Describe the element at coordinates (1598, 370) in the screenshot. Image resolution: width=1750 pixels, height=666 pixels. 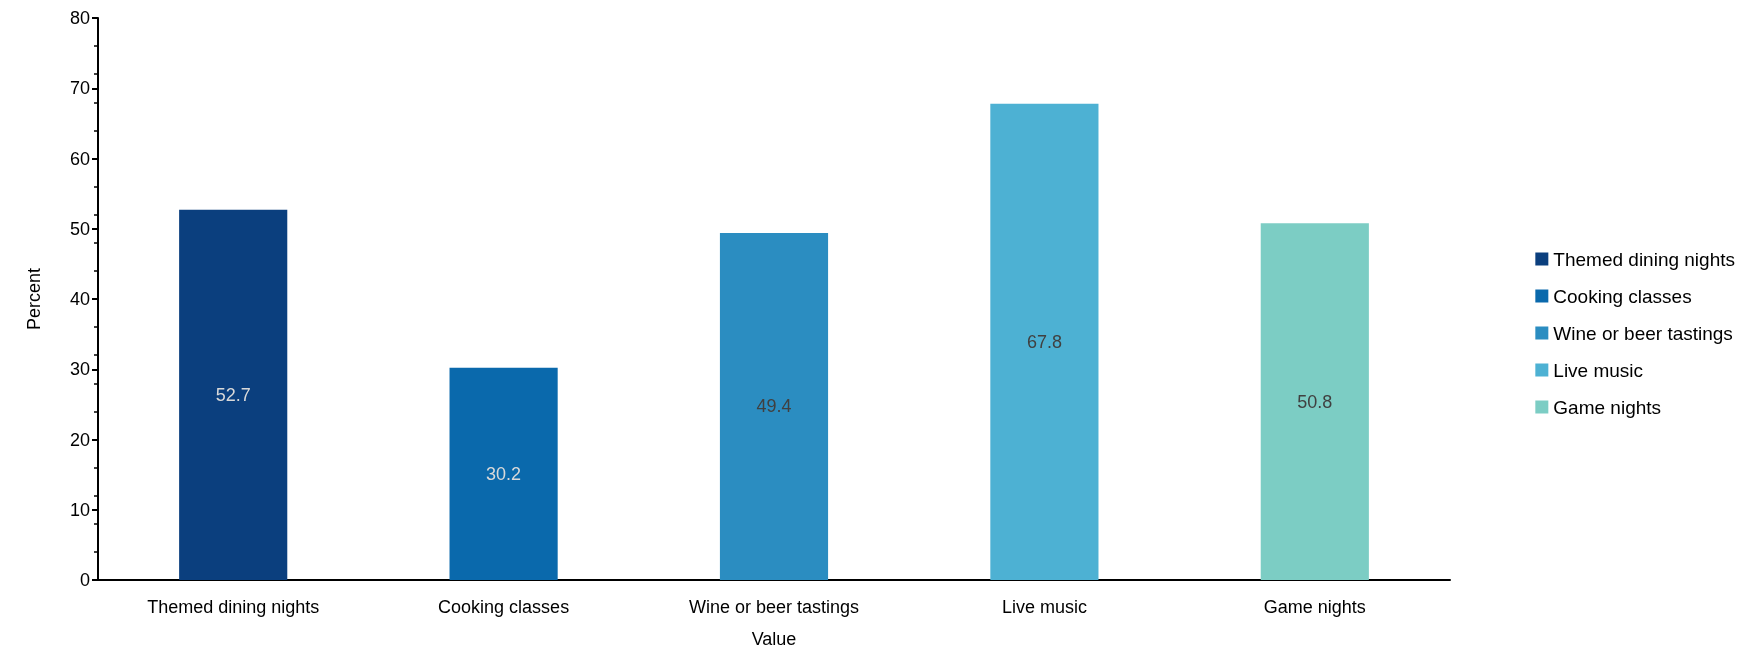
I see `legend-label: Live music` at that location.